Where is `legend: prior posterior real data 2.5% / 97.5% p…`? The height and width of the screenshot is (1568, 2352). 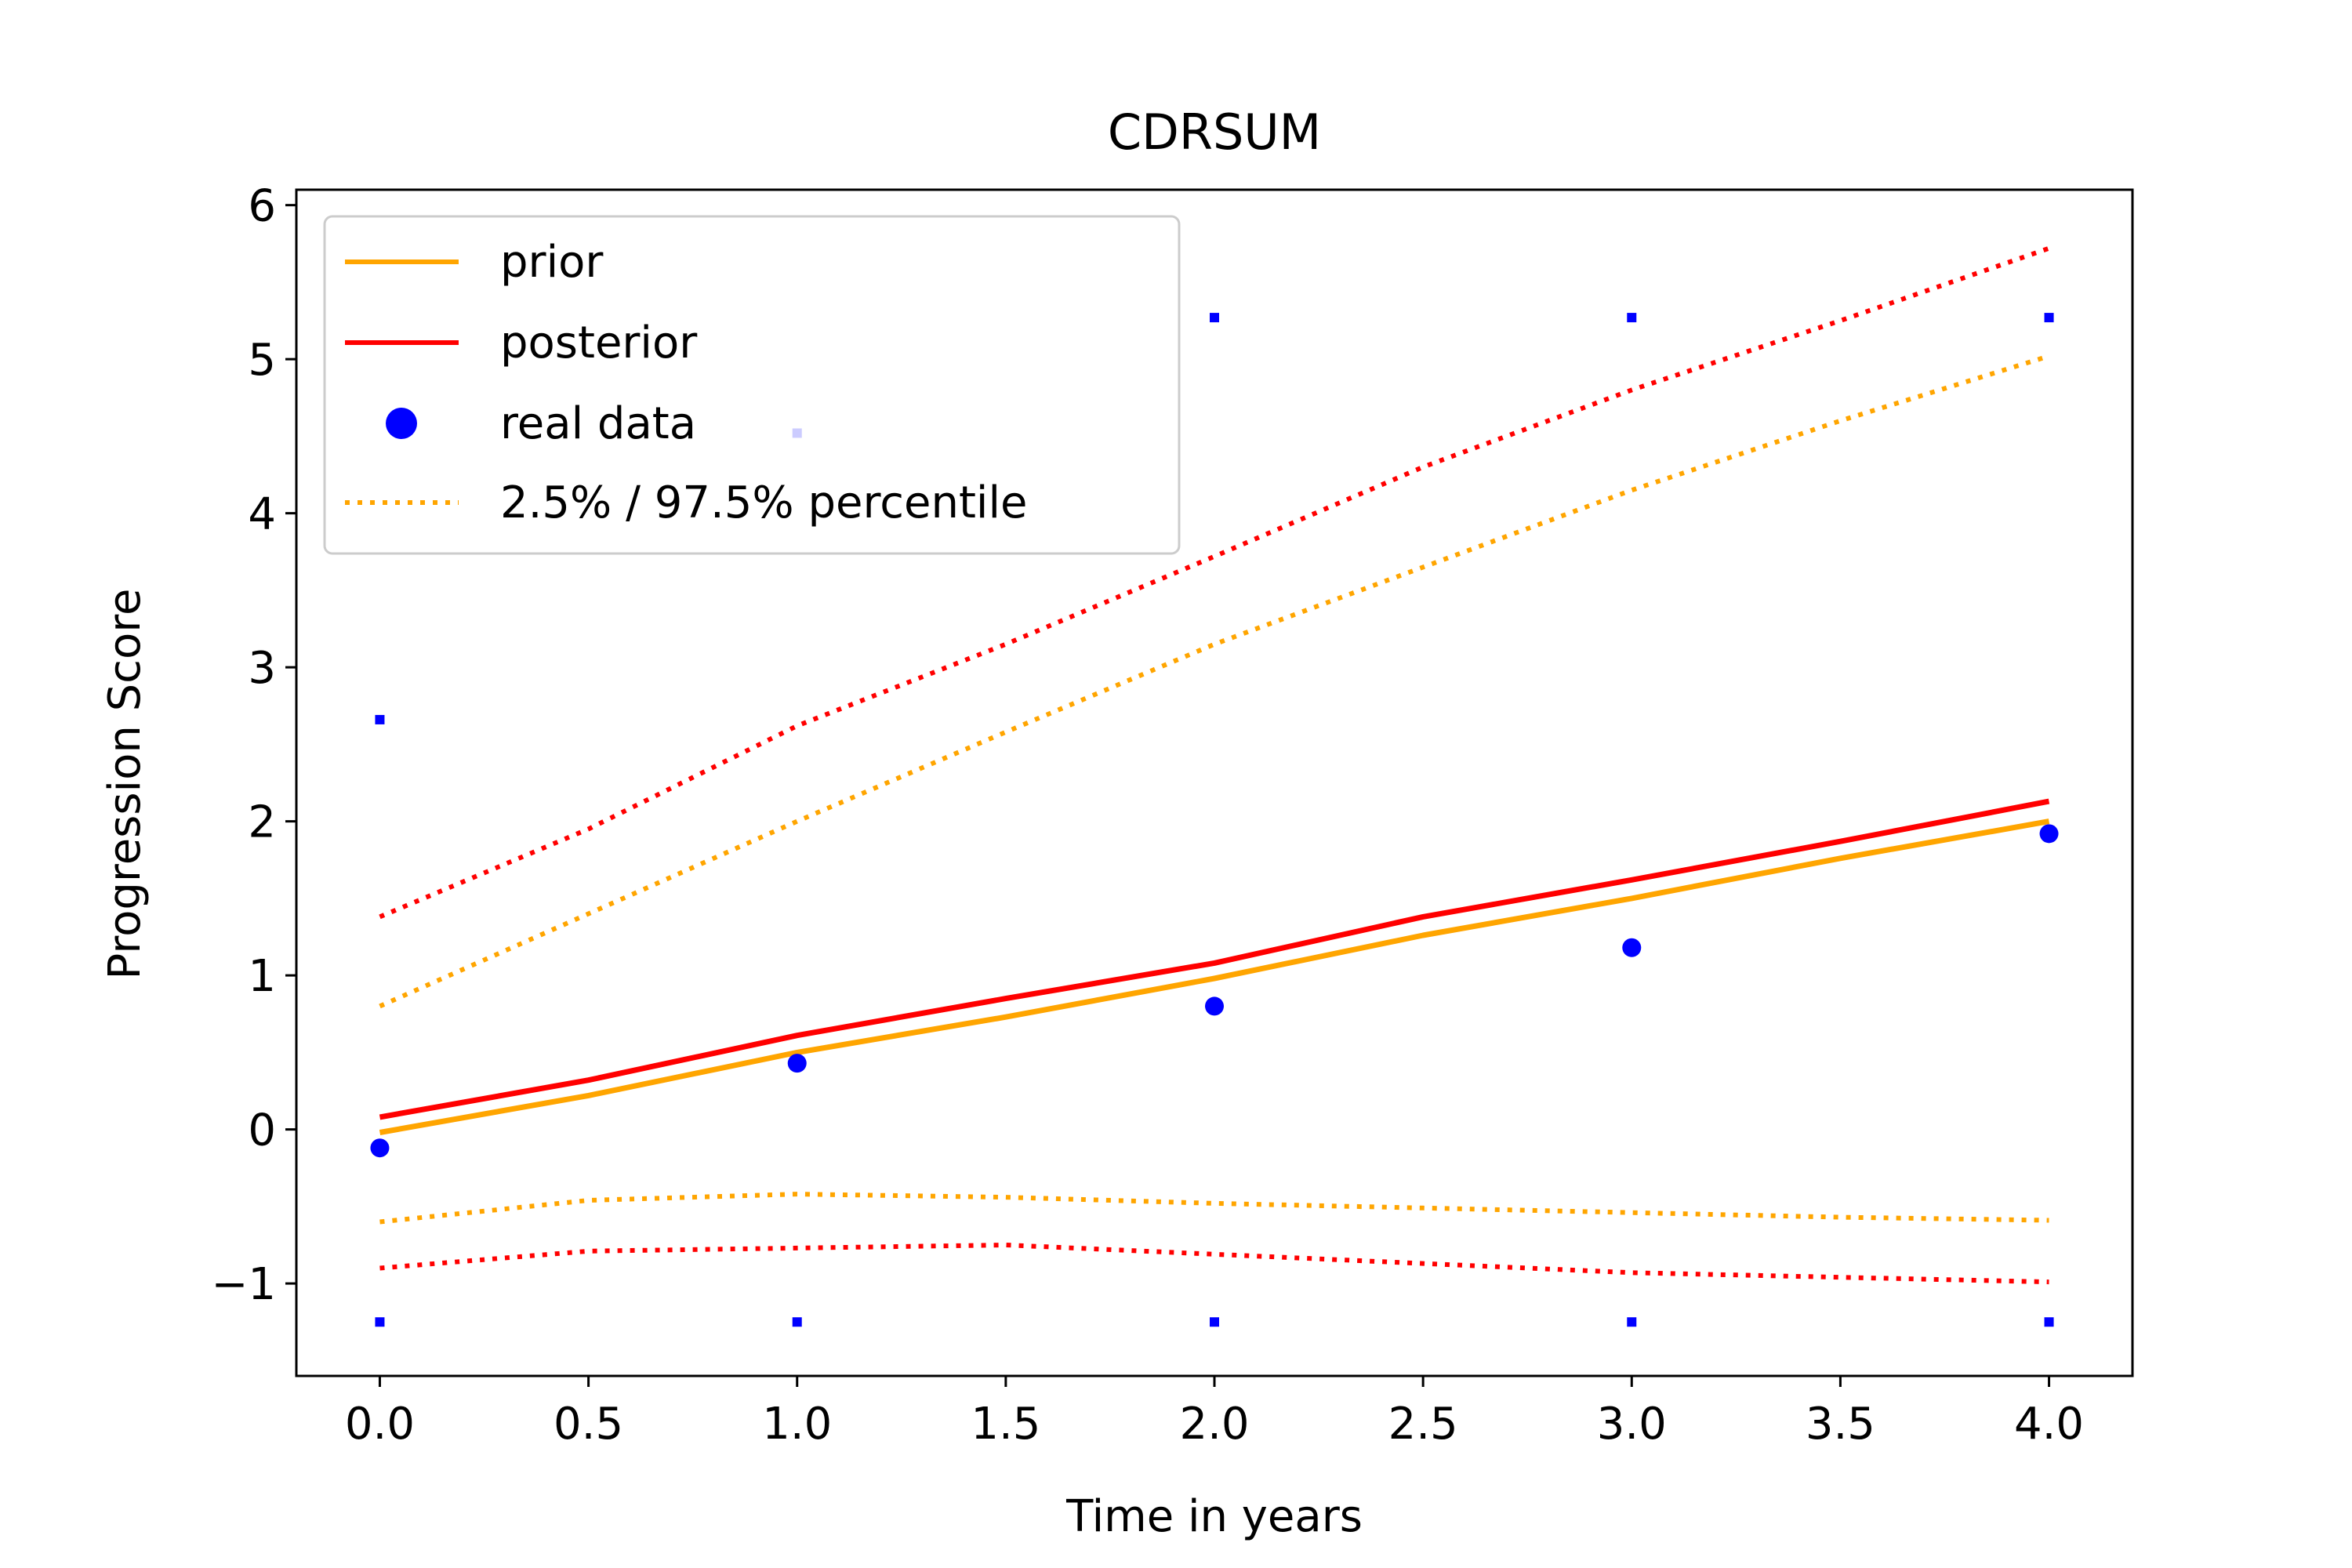
legend: prior posterior real data 2.5% / 97.5% p… is located at coordinates (752, 385).